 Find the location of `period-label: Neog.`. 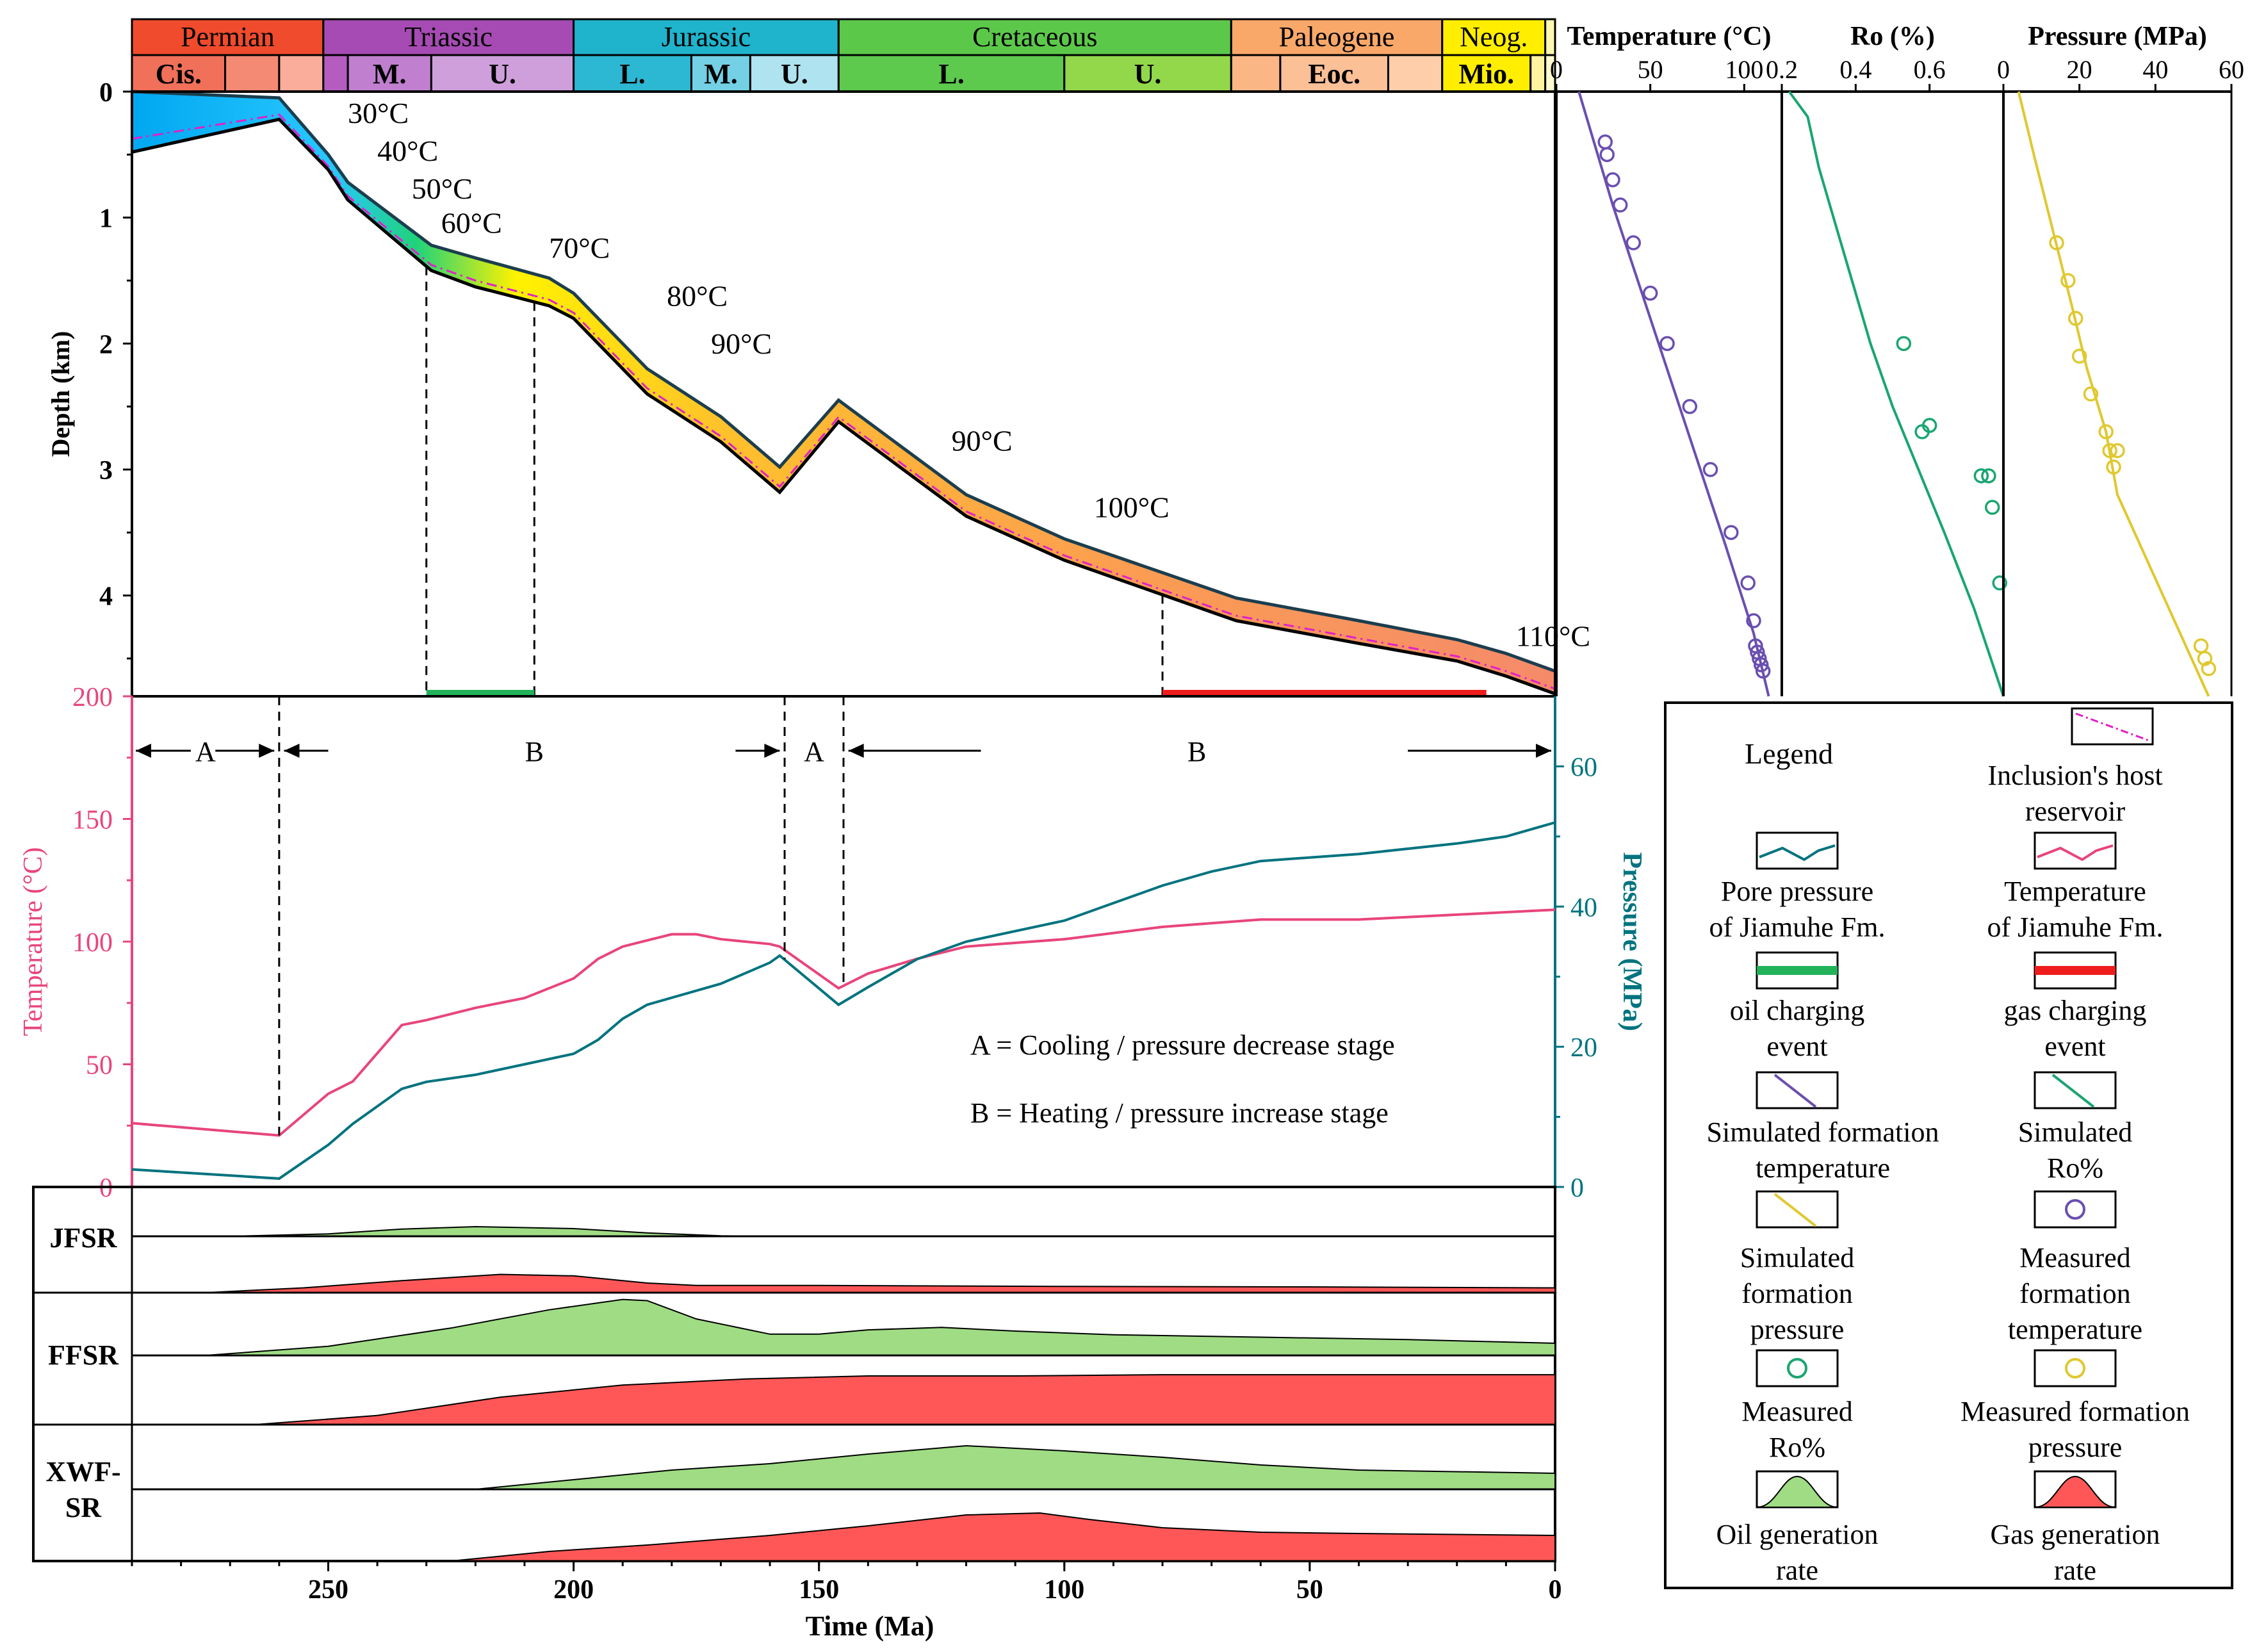

period-label: Neog. is located at coordinates (1494, 37).